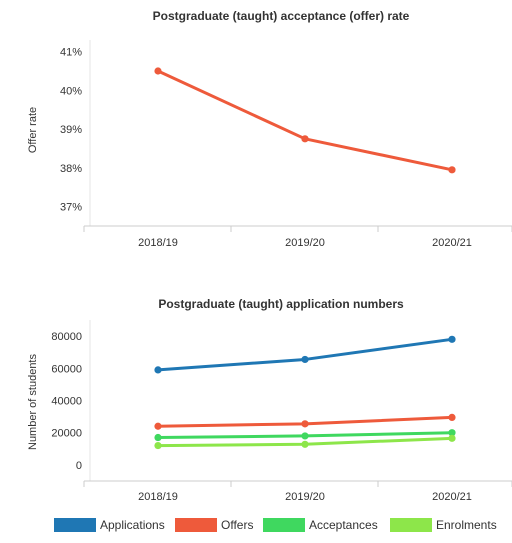  Describe the element at coordinates (237, 525) in the screenshot. I see `legend-label: Offers` at that location.